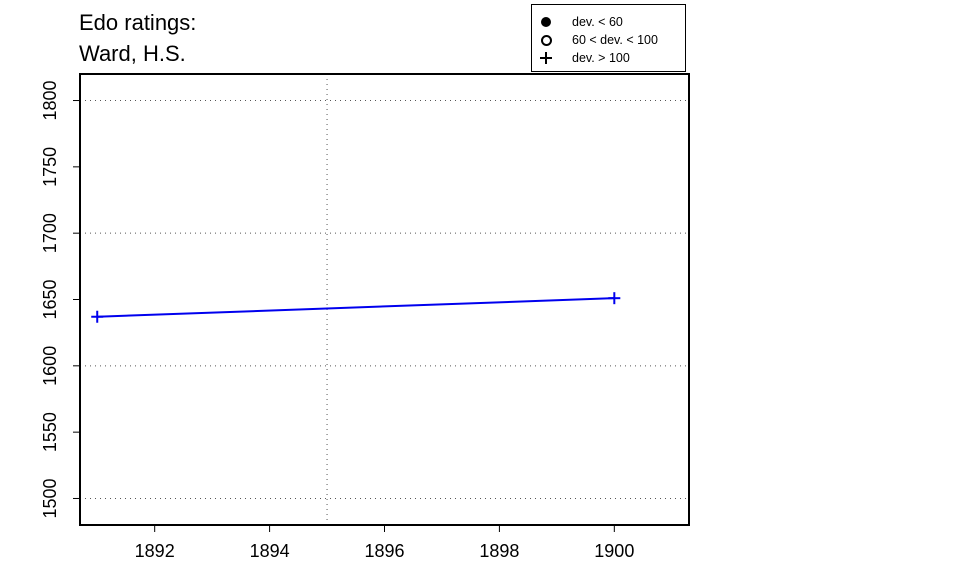 The image size is (960, 576). I want to click on legend-entry-dev-lt-60: dev. < 60, so click(609, 22).